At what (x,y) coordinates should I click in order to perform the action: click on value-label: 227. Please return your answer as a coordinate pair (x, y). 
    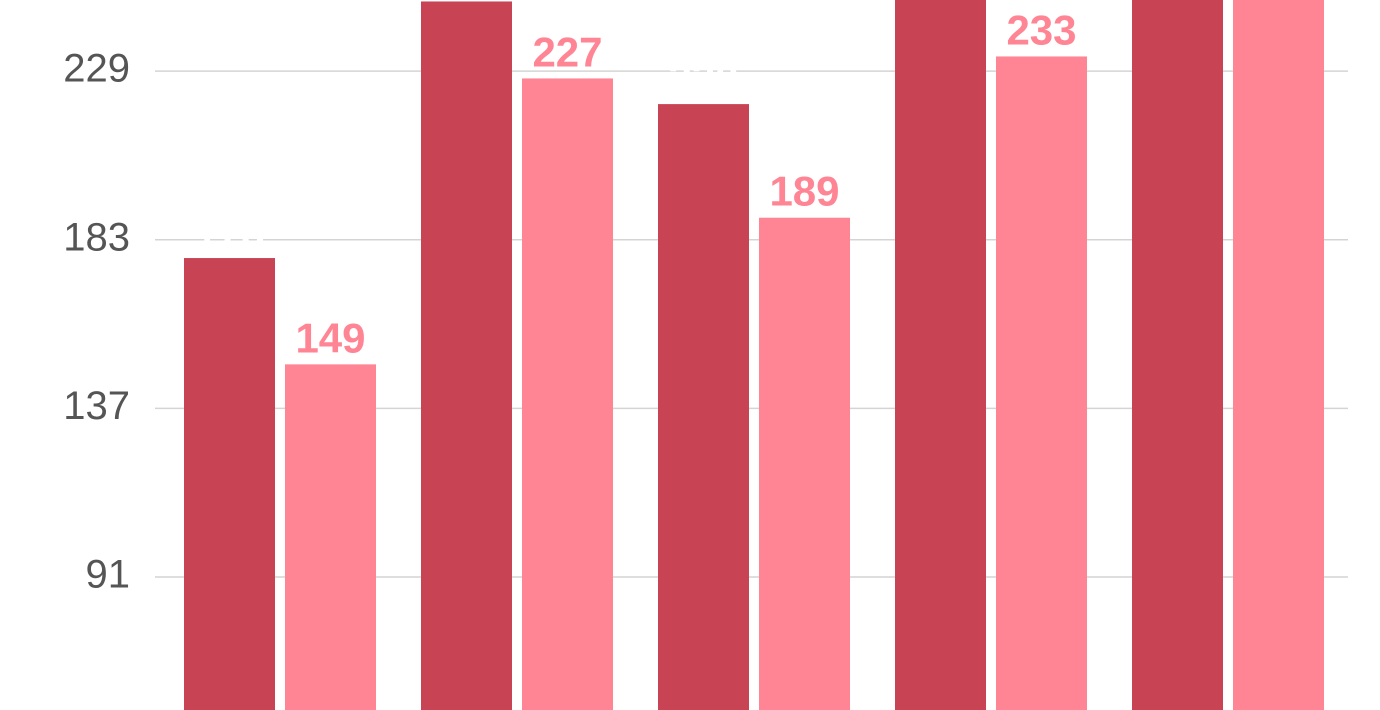
    Looking at the image, I should click on (567, 51).